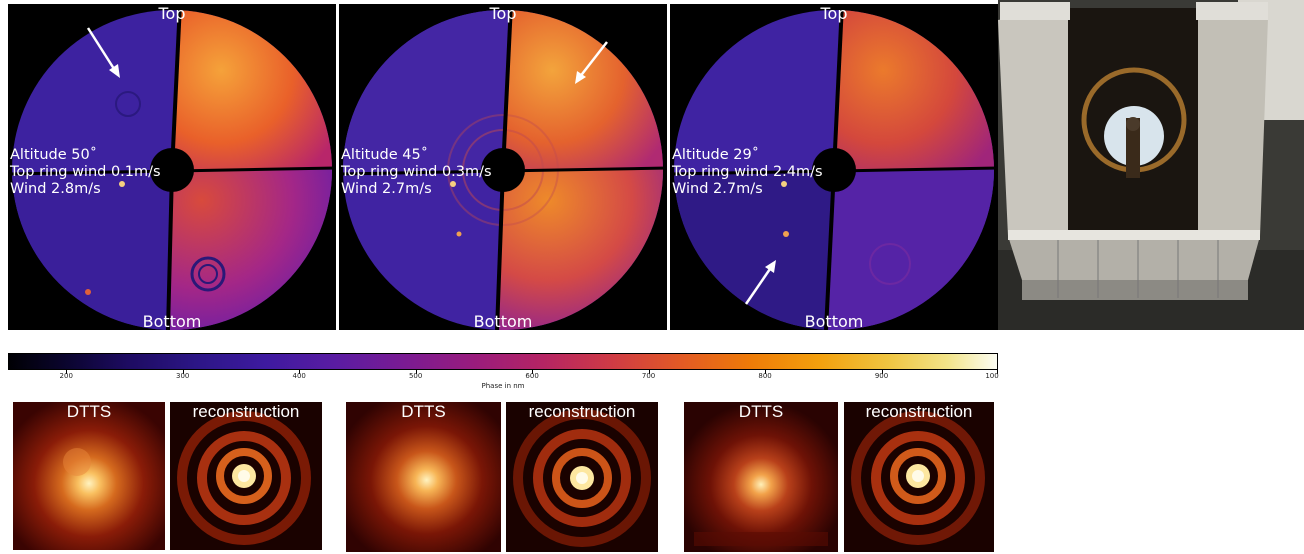 This screenshot has height=554, width=1304. I want to click on psf-reconstruction-3: reconstruction, so click(919, 477).